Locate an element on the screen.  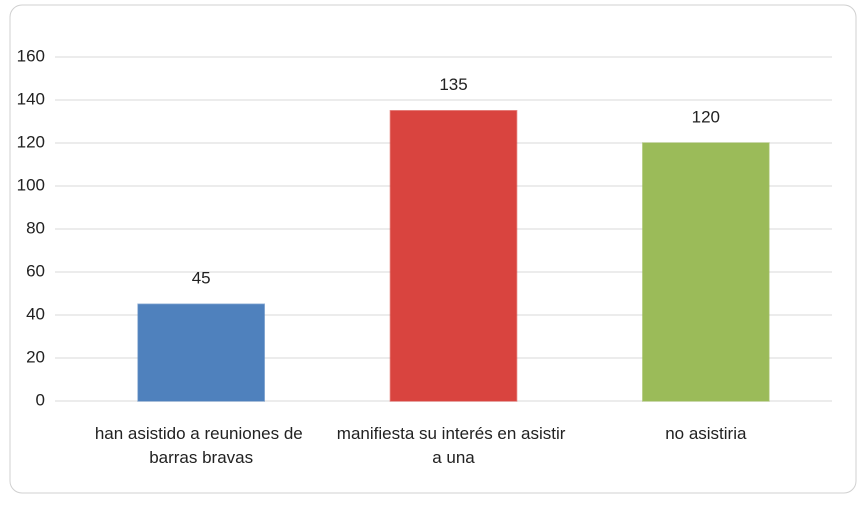
y-tick-label: 80 is located at coordinates (35, 227).